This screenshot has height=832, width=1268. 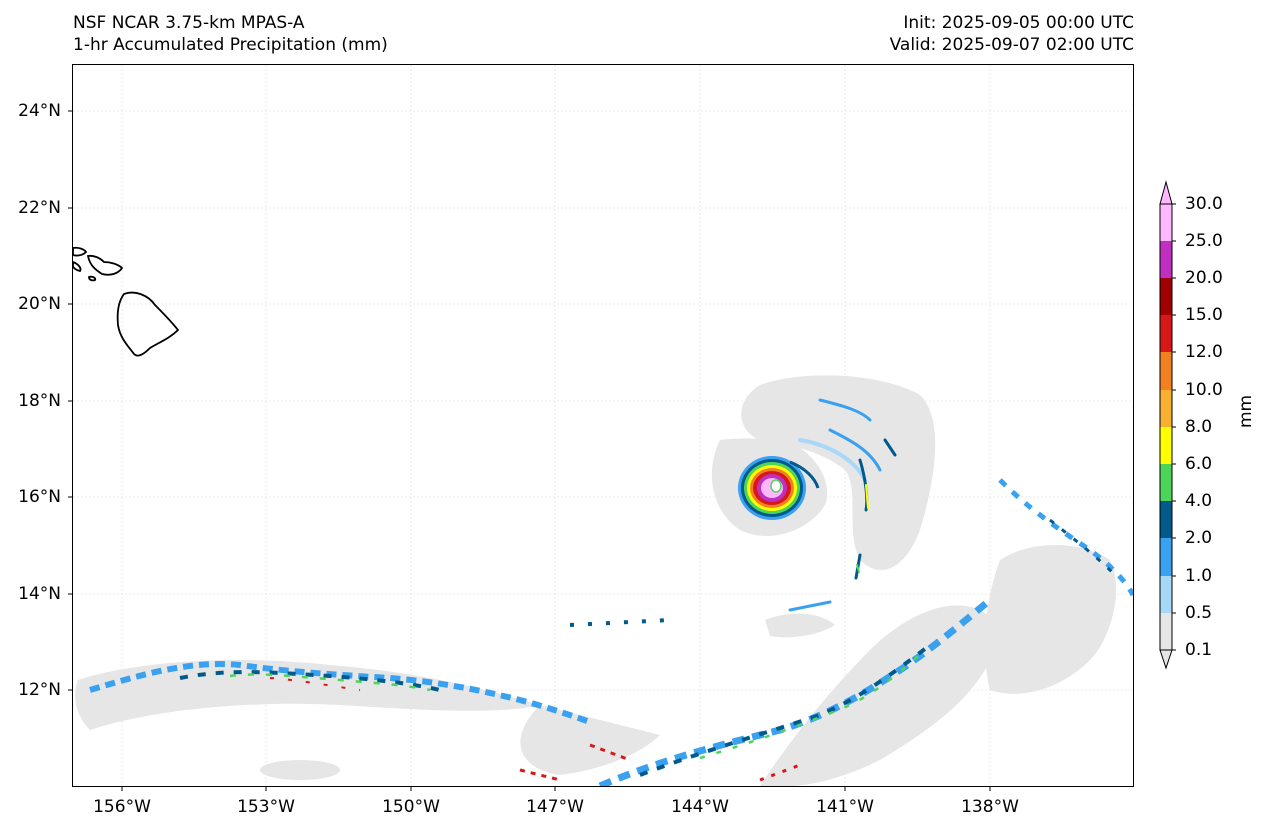 What do you see at coordinates (990, 807) in the screenshot?
I see `lon-label-138w: 138°W` at bounding box center [990, 807].